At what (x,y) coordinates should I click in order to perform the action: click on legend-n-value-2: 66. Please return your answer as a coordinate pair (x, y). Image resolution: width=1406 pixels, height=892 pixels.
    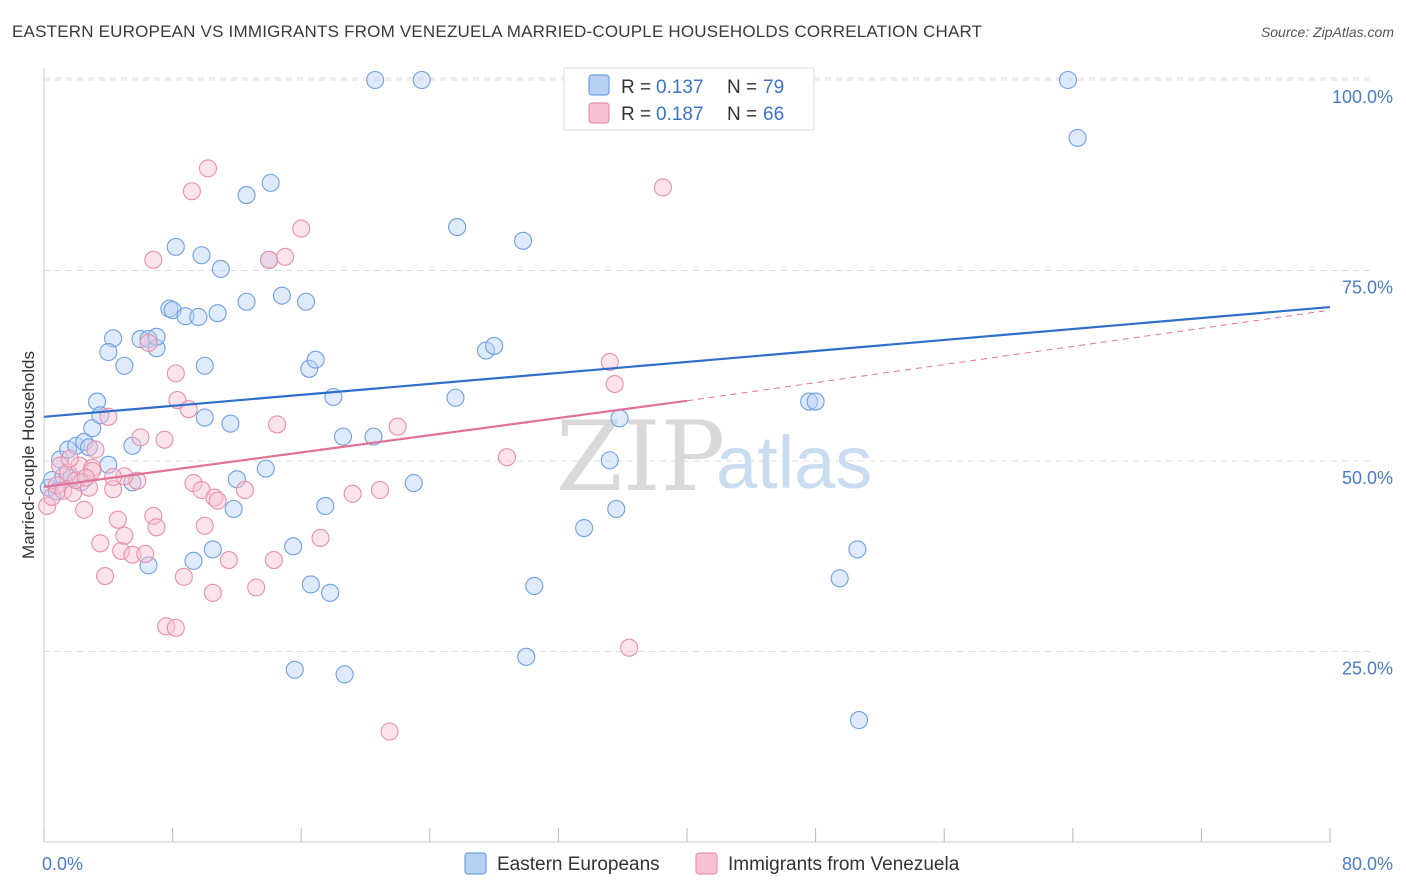
    Looking at the image, I should click on (773, 114).